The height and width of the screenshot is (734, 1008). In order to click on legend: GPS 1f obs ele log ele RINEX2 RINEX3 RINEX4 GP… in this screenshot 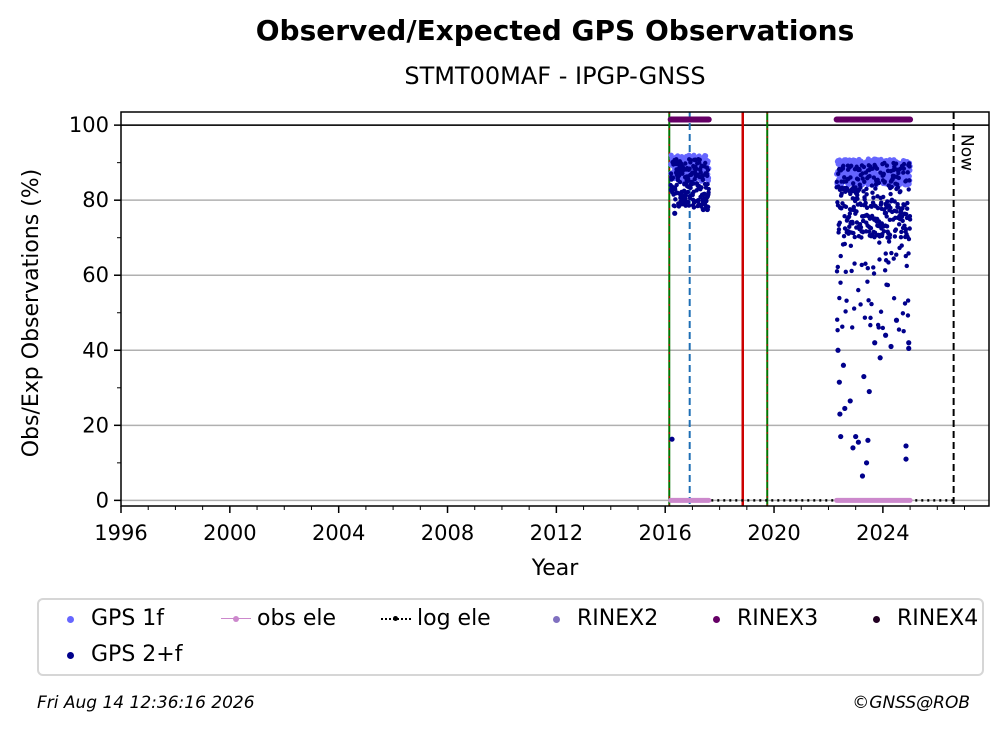, I will do `click(510, 637)`.